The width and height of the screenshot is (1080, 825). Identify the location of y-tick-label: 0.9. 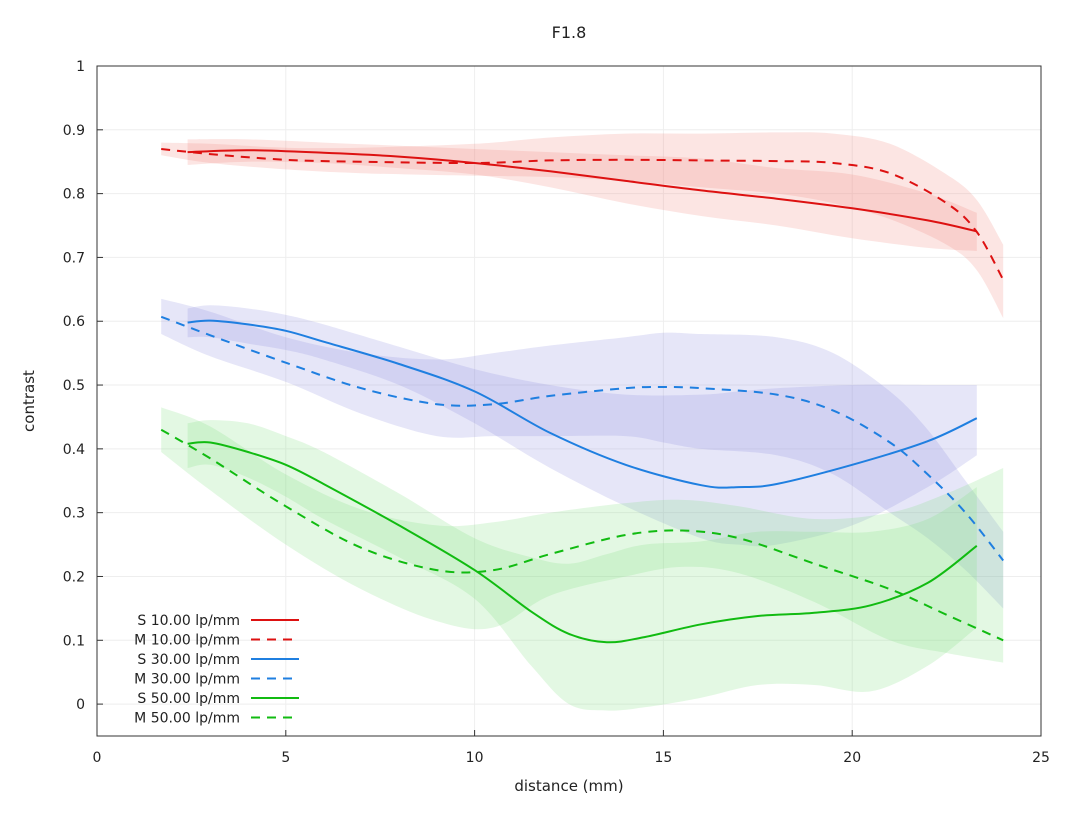
(74, 131).